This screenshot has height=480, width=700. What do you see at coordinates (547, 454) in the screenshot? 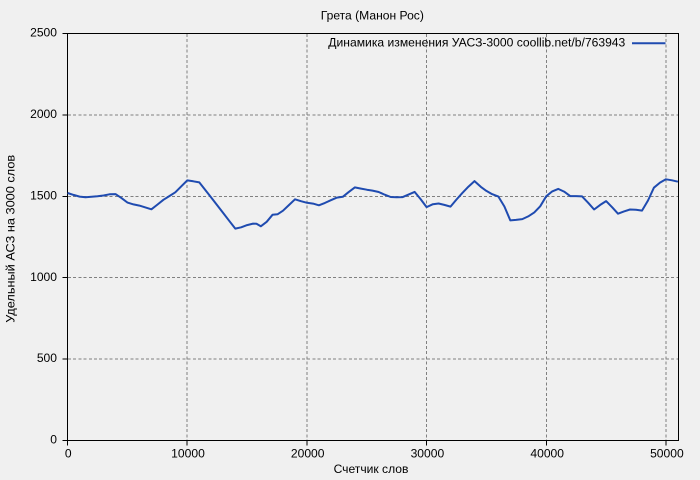
I see `svg-text: 40000` at bounding box center [547, 454].